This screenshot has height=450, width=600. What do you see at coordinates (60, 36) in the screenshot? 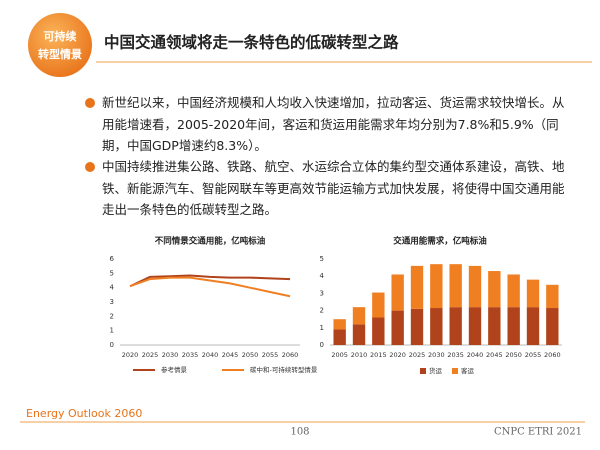
I see `badge-text: 可持续` at bounding box center [60, 36].